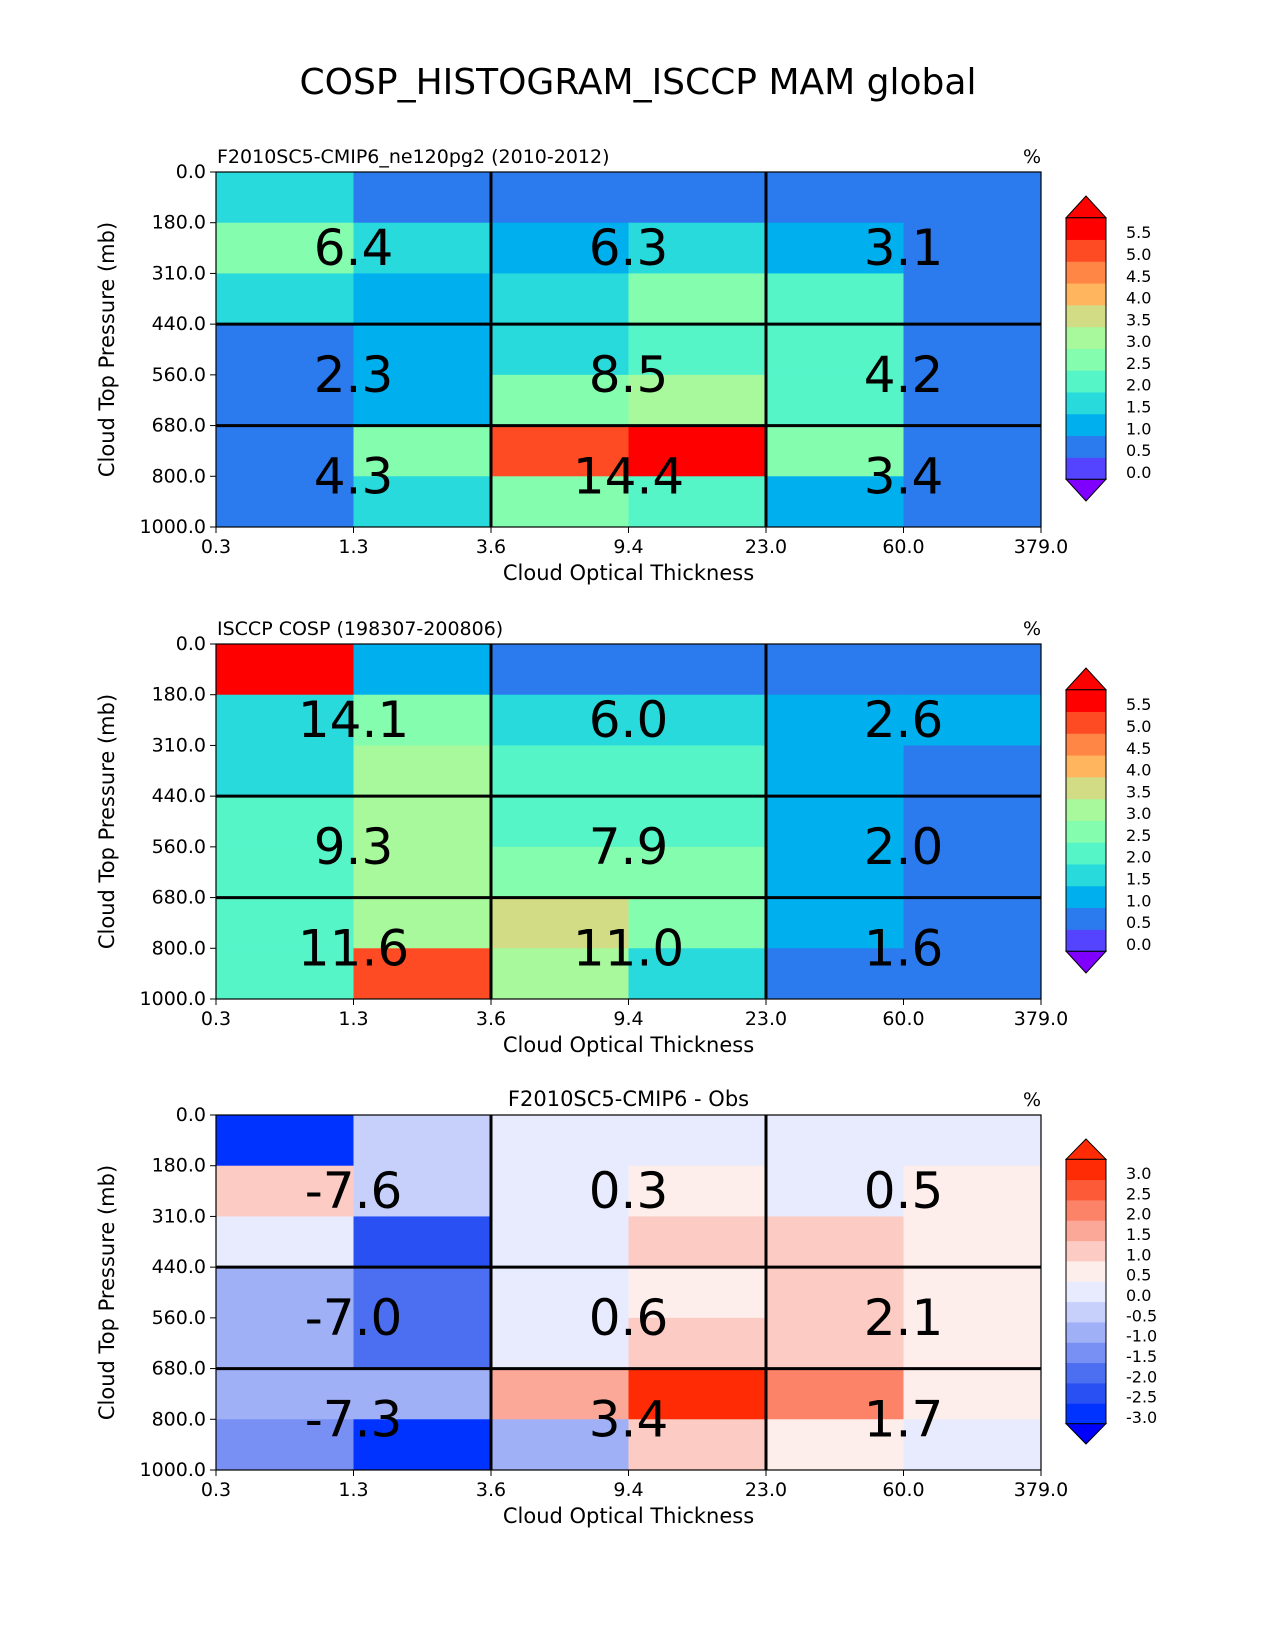  Describe the element at coordinates (179, 1369) in the screenshot. I see `y-tick-label: 680.0` at that location.